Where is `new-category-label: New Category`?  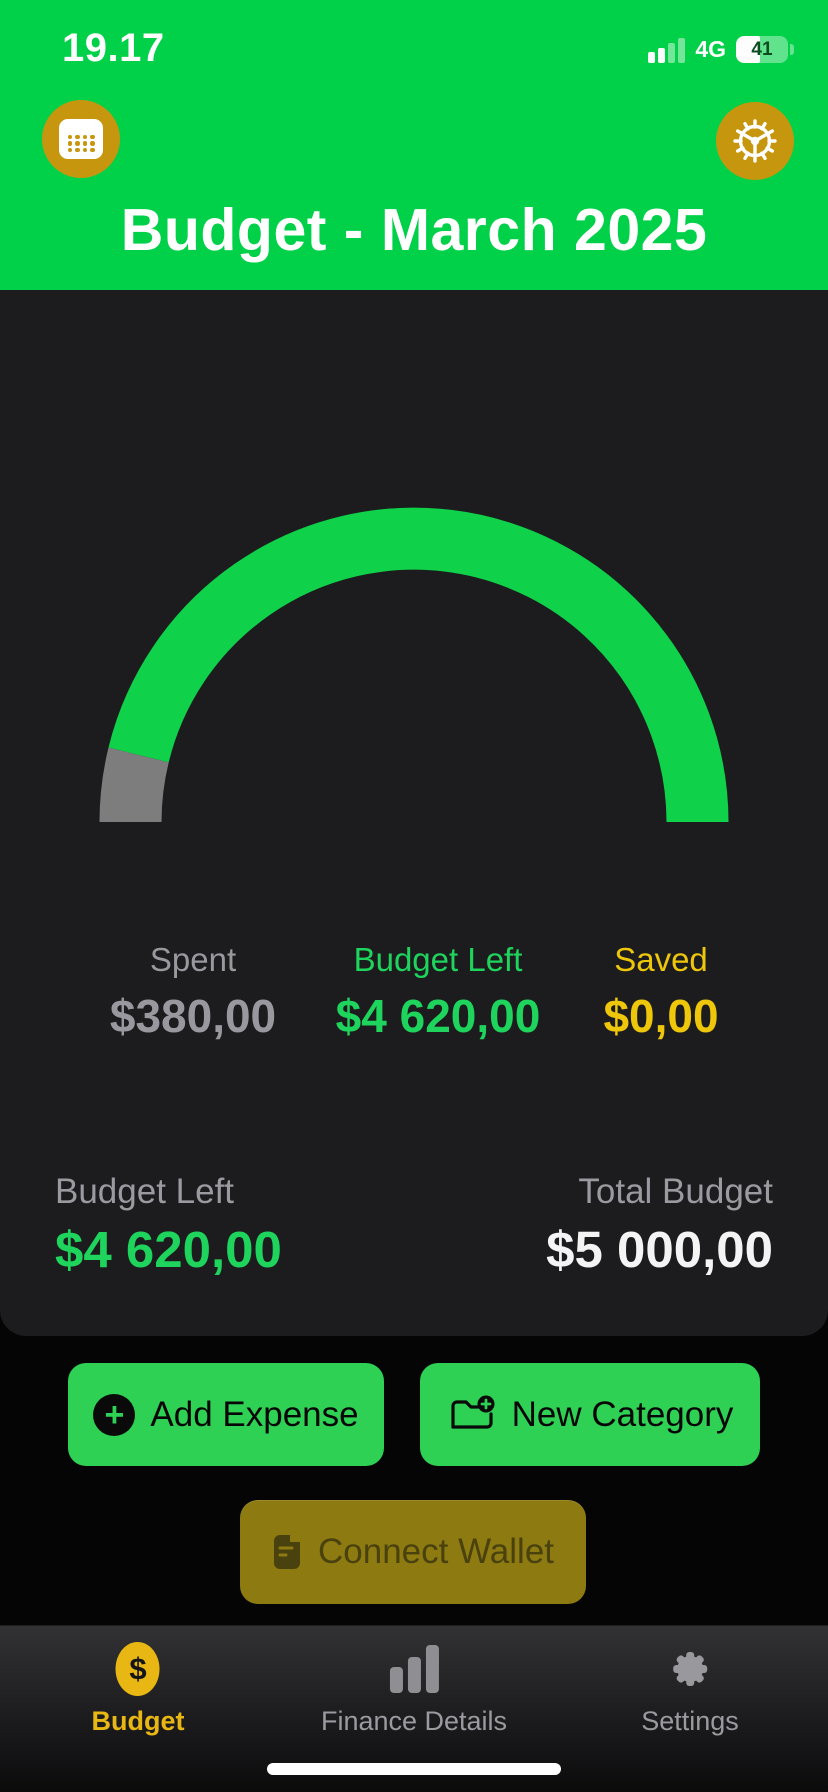
new-category-label: New Category is located at coordinates (622, 1414).